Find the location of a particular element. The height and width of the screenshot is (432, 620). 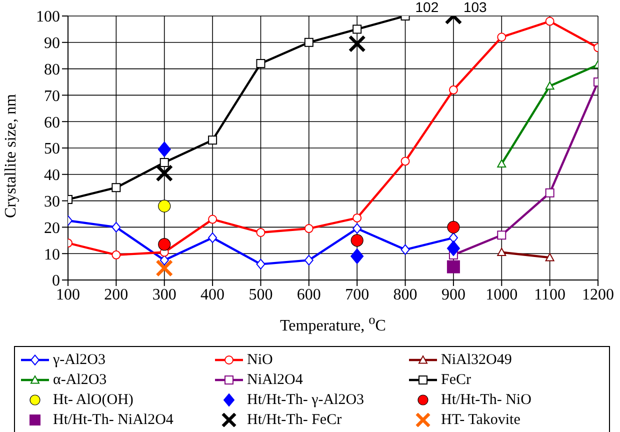

legend-label: HT- Takovite is located at coordinates (480, 420).